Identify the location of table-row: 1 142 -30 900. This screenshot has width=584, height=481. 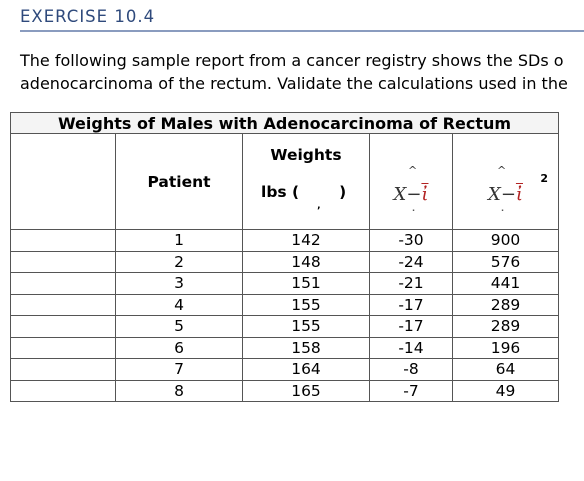
(285, 240).